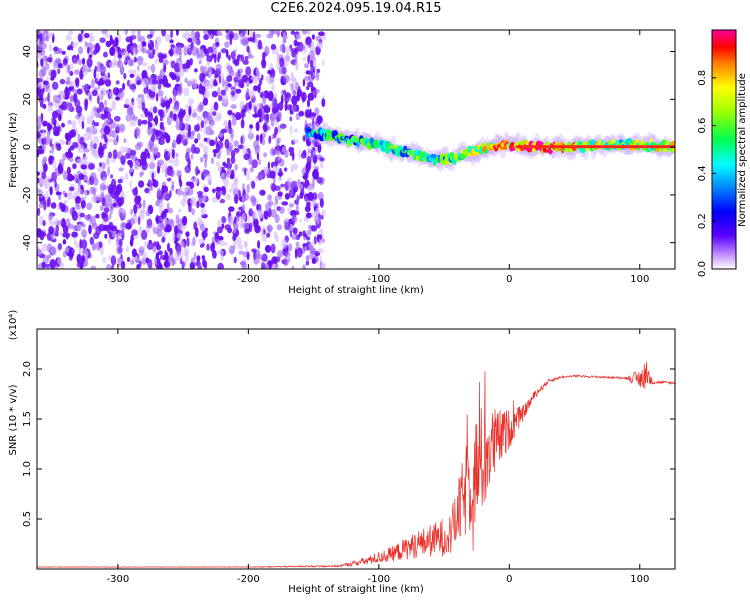 Image resolution: width=750 pixels, height=600 pixels. Describe the element at coordinates (27, 369) in the screenshot. I see `y-tick-label: 2.0` at that location.